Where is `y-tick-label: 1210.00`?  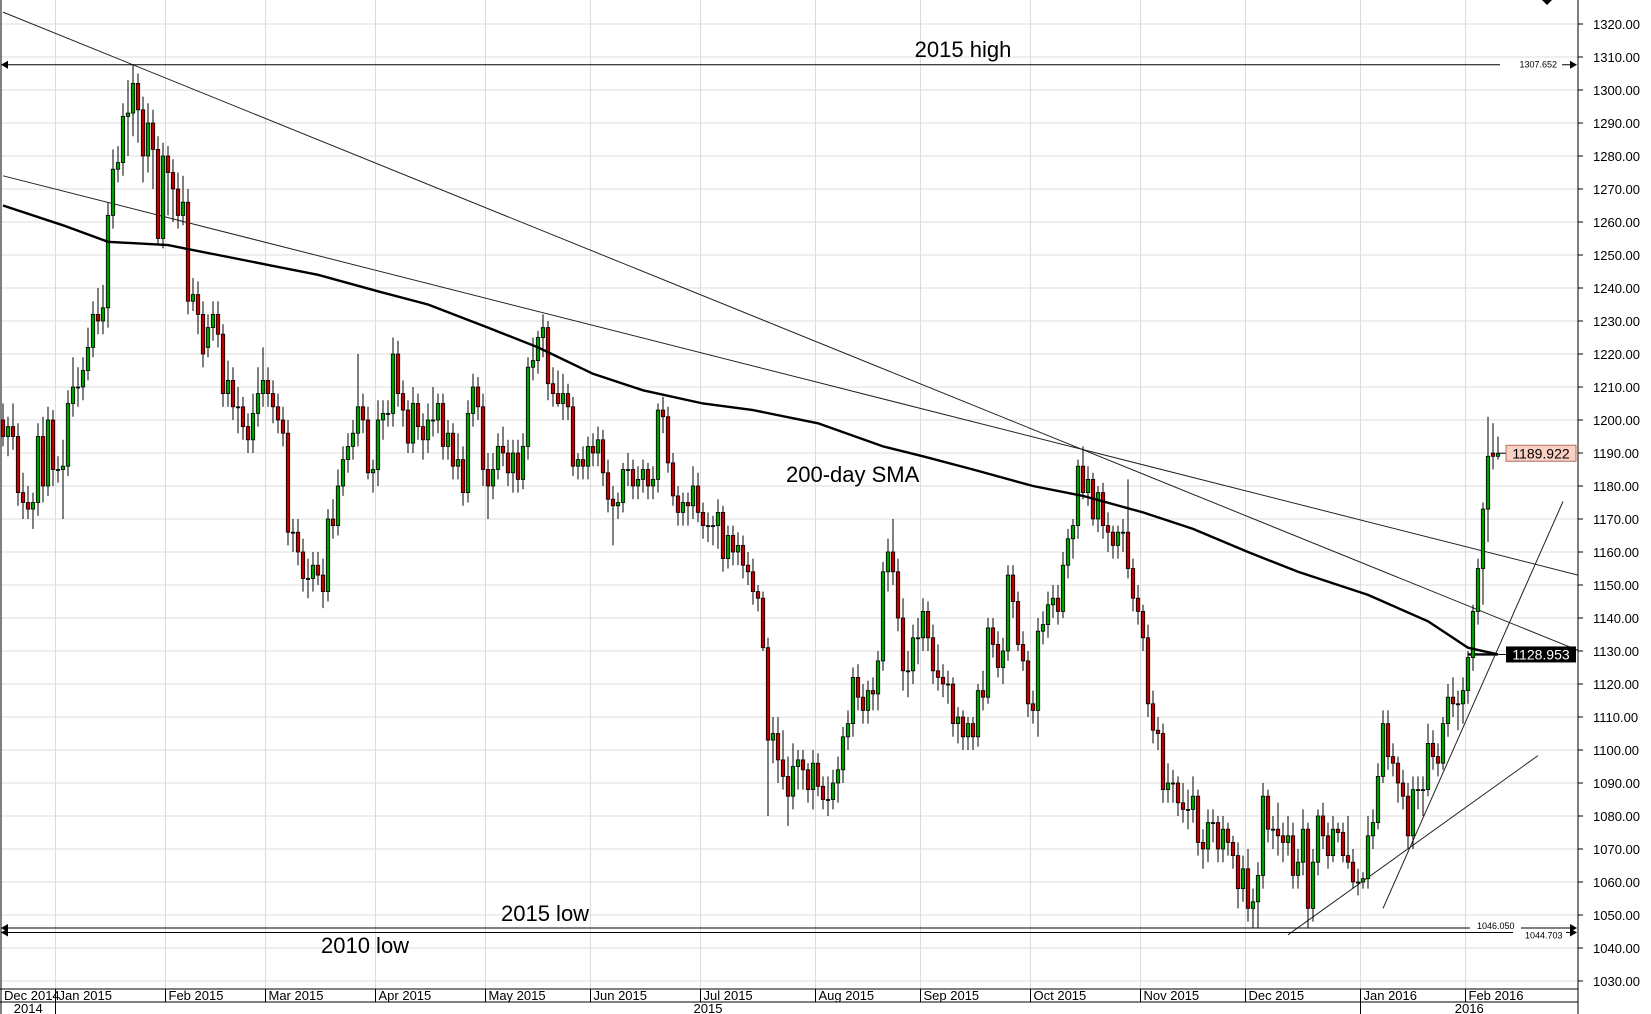
y-tick-label: 1210.00 is located at coordinates (1616, 387).